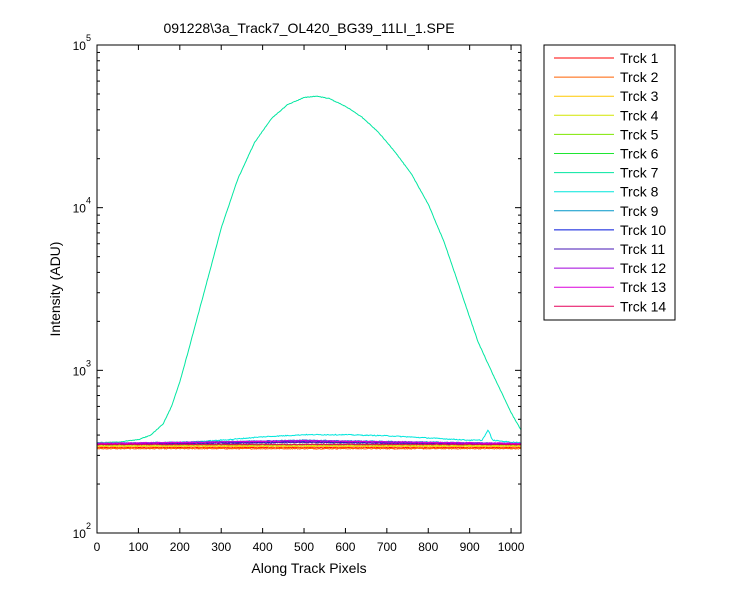 The width and height of the screenshot is (750, 600). I want to click on x-tick-label: 100, so click(138, 547).